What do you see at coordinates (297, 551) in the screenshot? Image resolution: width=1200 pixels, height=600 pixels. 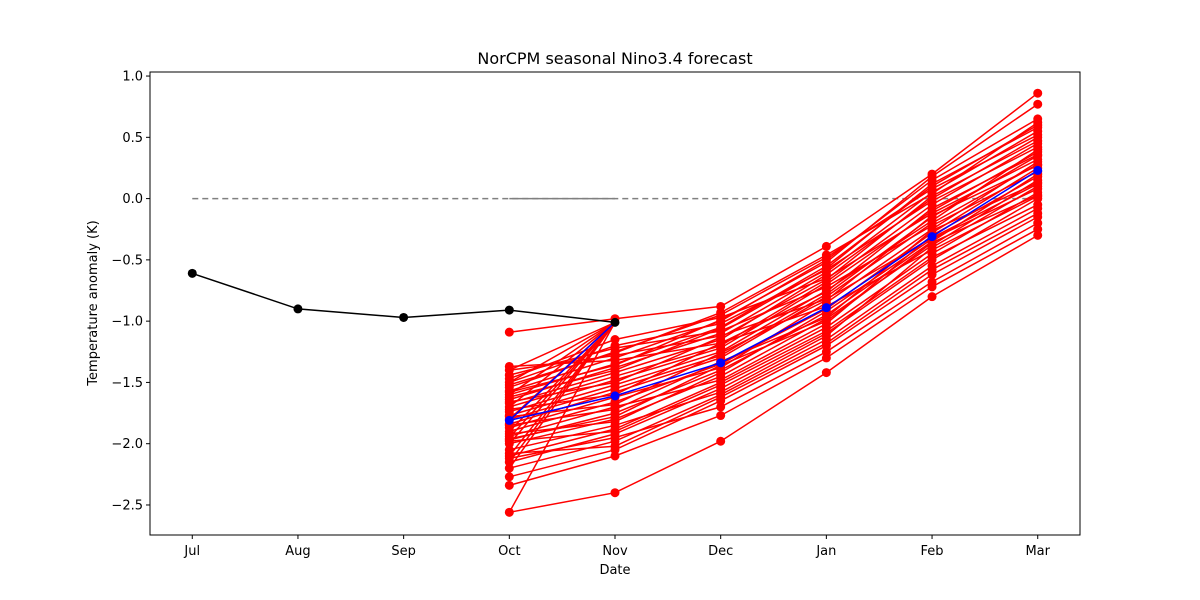 I see `x-tick-label: Aug` at bounding box center [297, 551].